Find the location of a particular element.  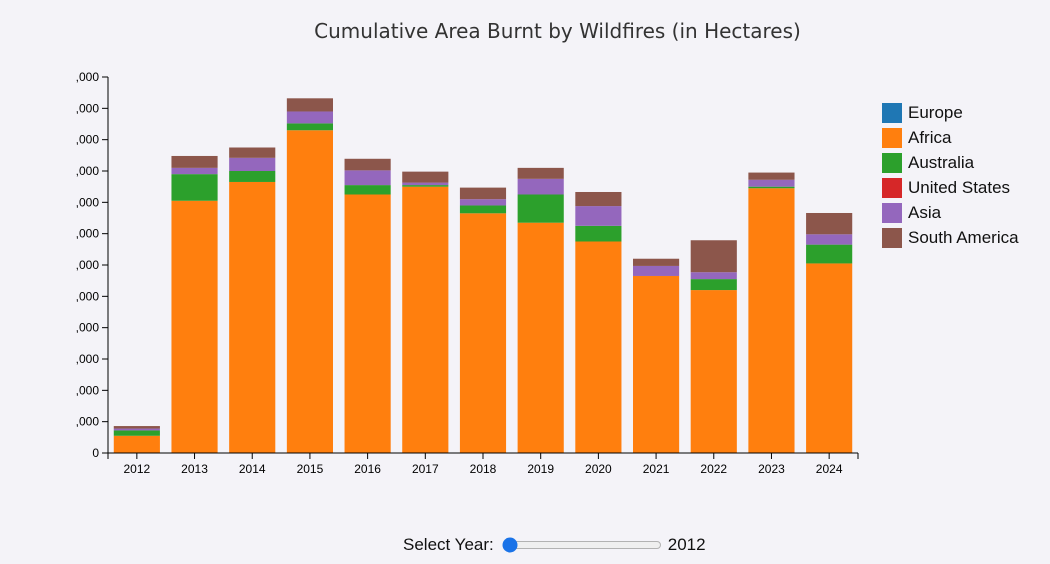

bar-asia-2017 is located at coordinates (425, 184).